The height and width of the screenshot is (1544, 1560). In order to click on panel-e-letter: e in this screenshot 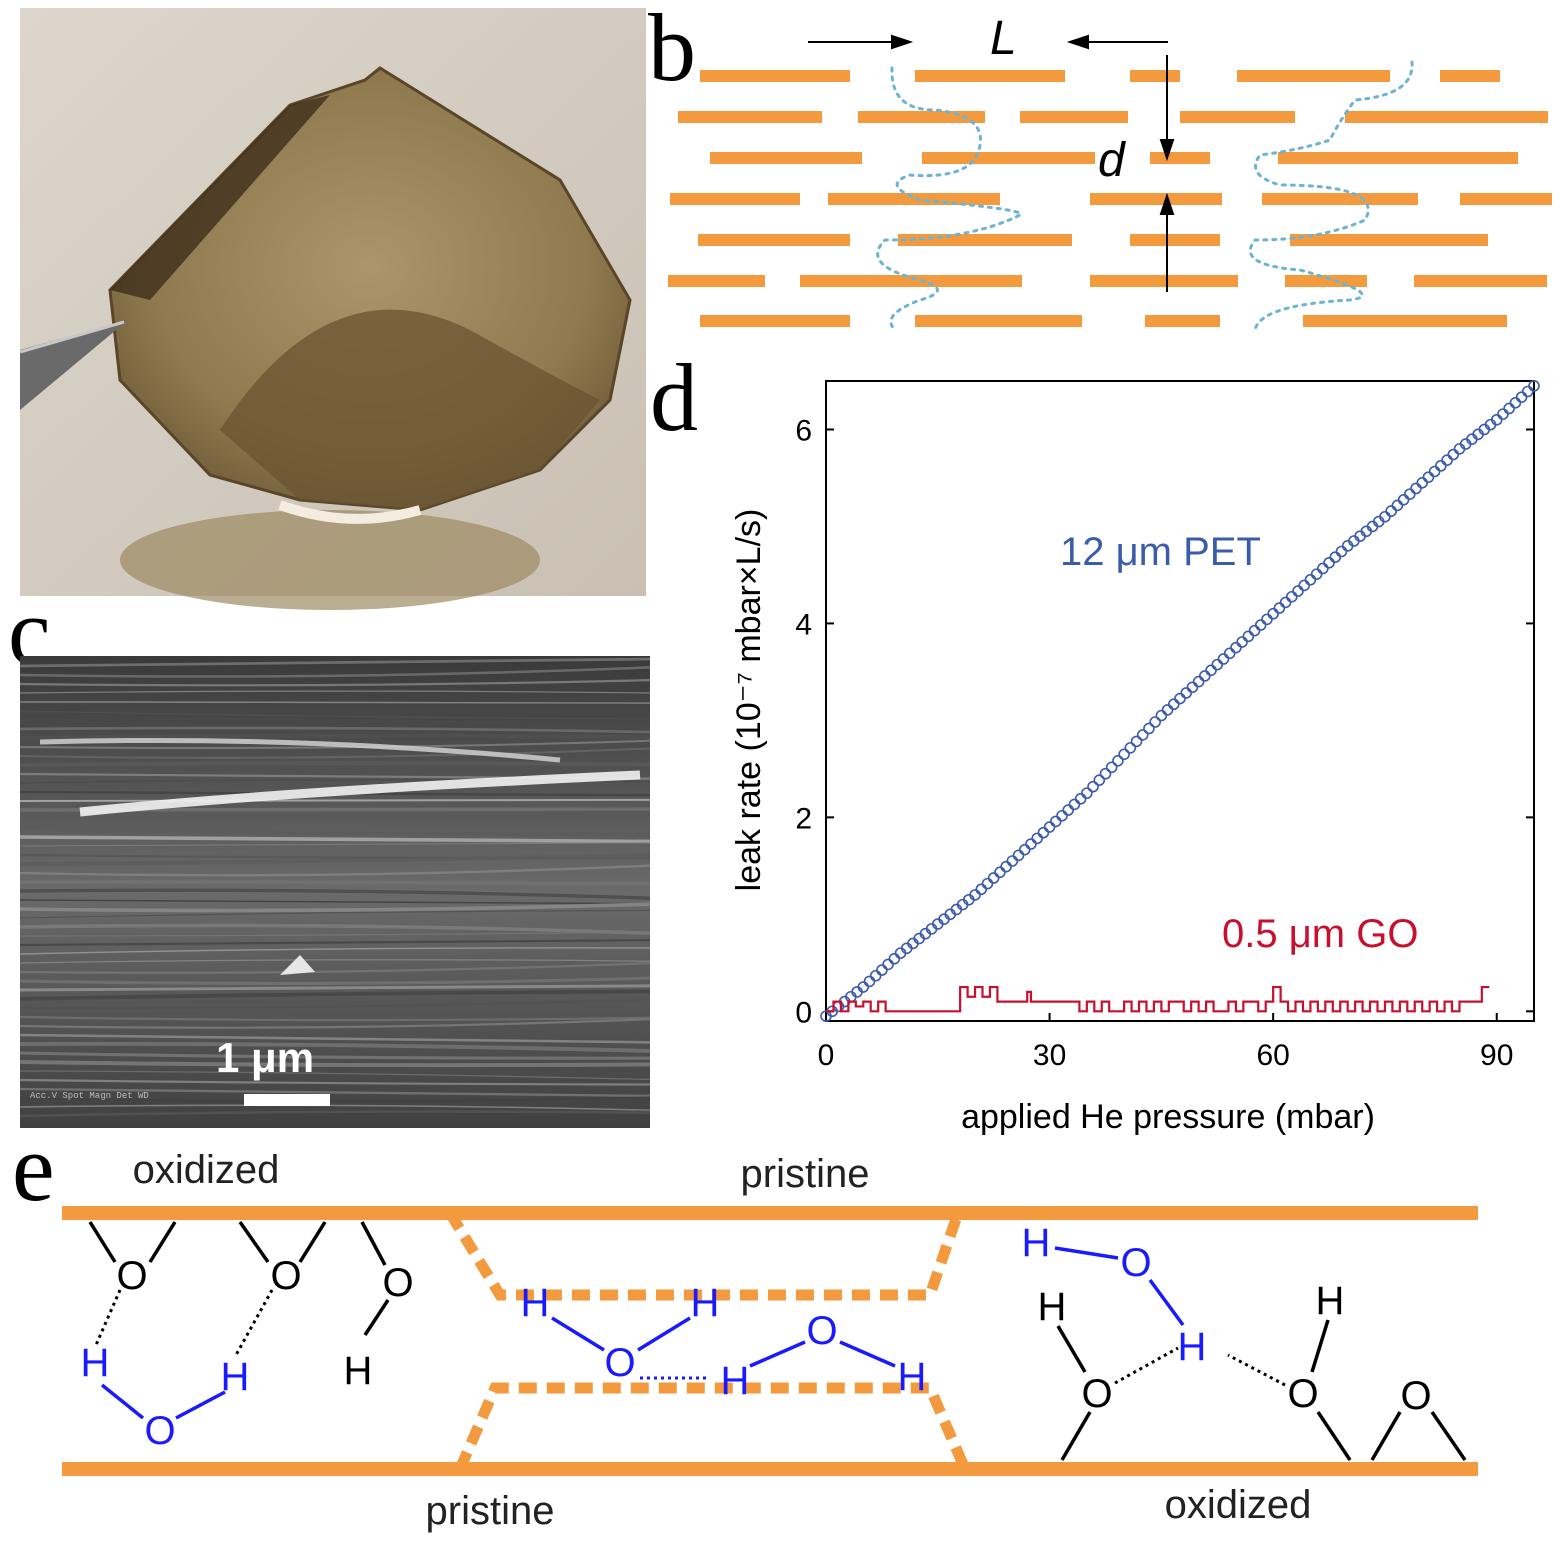, I will do `click(33, 1167)`.